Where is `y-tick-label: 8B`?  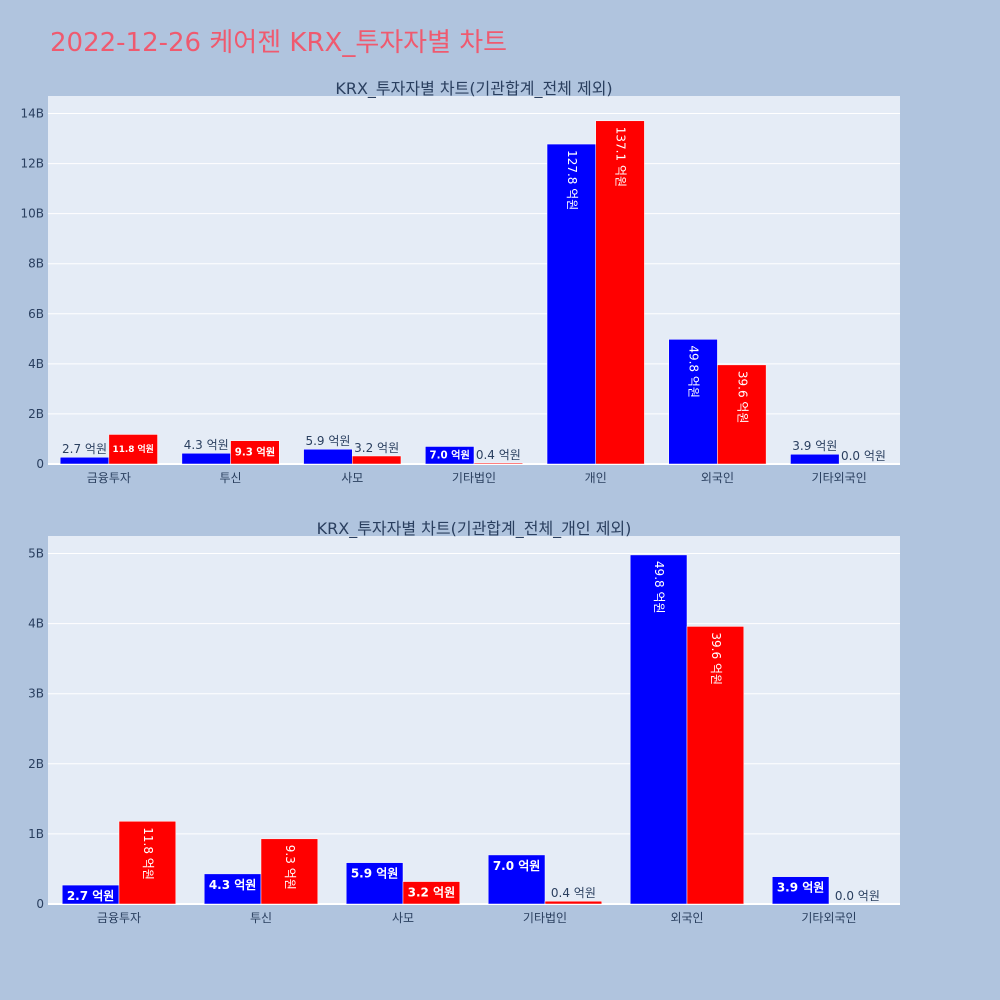 y-tick-label: 8B is located at coordinates (36, 264).